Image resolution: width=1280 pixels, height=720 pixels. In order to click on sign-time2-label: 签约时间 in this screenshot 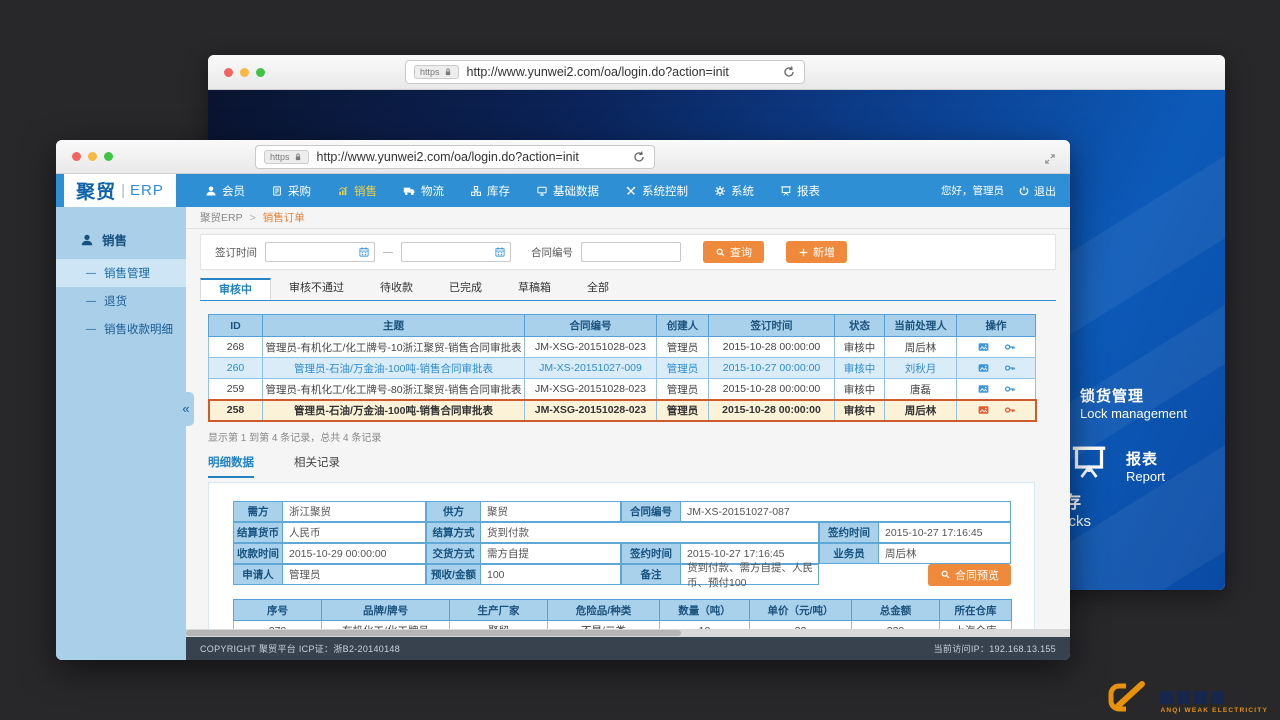, I will do `click(651, 553)`.